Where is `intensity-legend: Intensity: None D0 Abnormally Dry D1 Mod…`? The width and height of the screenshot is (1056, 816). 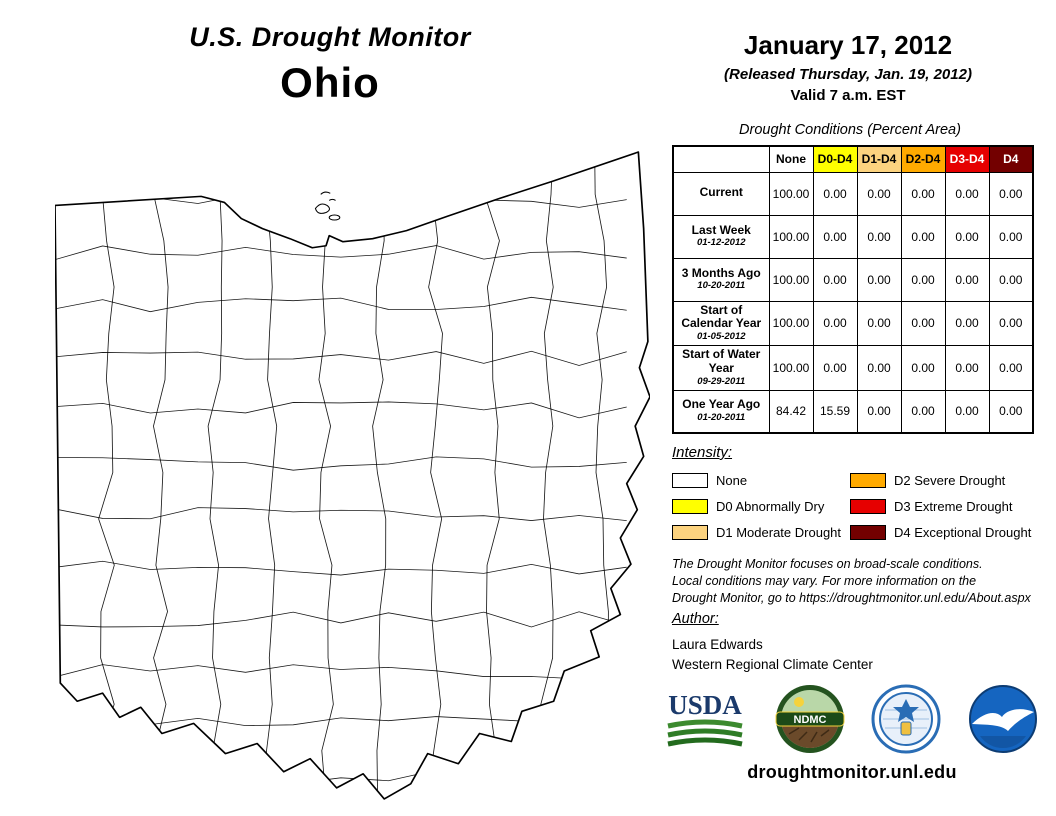 intensity-legend: Intensity: None D0 Abnormally Dry D1 Mod… is located at coordinates (858, 500).